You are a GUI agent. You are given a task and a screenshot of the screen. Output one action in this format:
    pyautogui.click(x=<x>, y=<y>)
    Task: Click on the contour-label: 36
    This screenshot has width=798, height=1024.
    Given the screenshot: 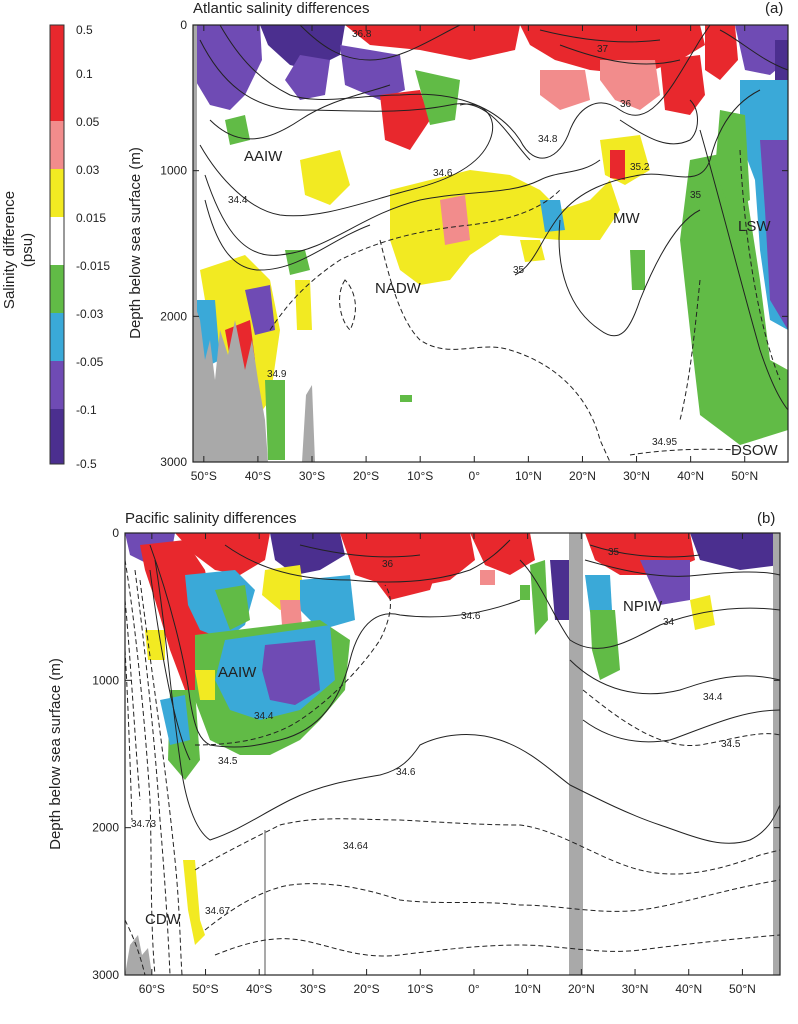 What is the action you would take?
    pyautogui.click(x=626, y=104)
    